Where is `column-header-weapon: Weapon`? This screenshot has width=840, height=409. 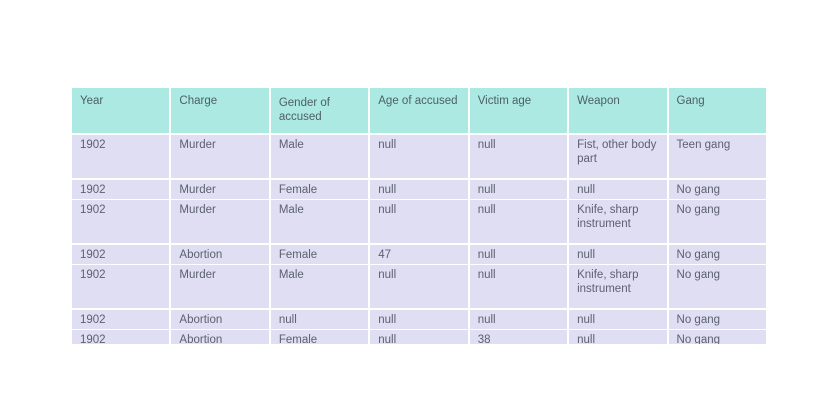
column-header-weapon: Weapon is located at coordinates (619, 111).